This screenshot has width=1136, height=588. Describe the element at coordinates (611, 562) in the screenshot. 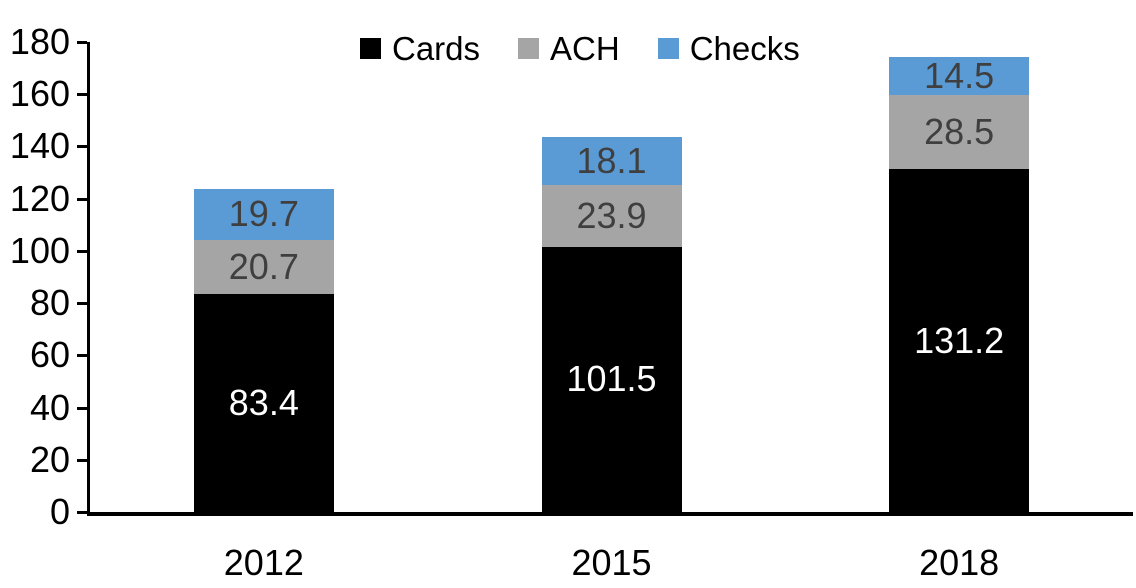

I see `x-category-label-2015: 2015` at that location.